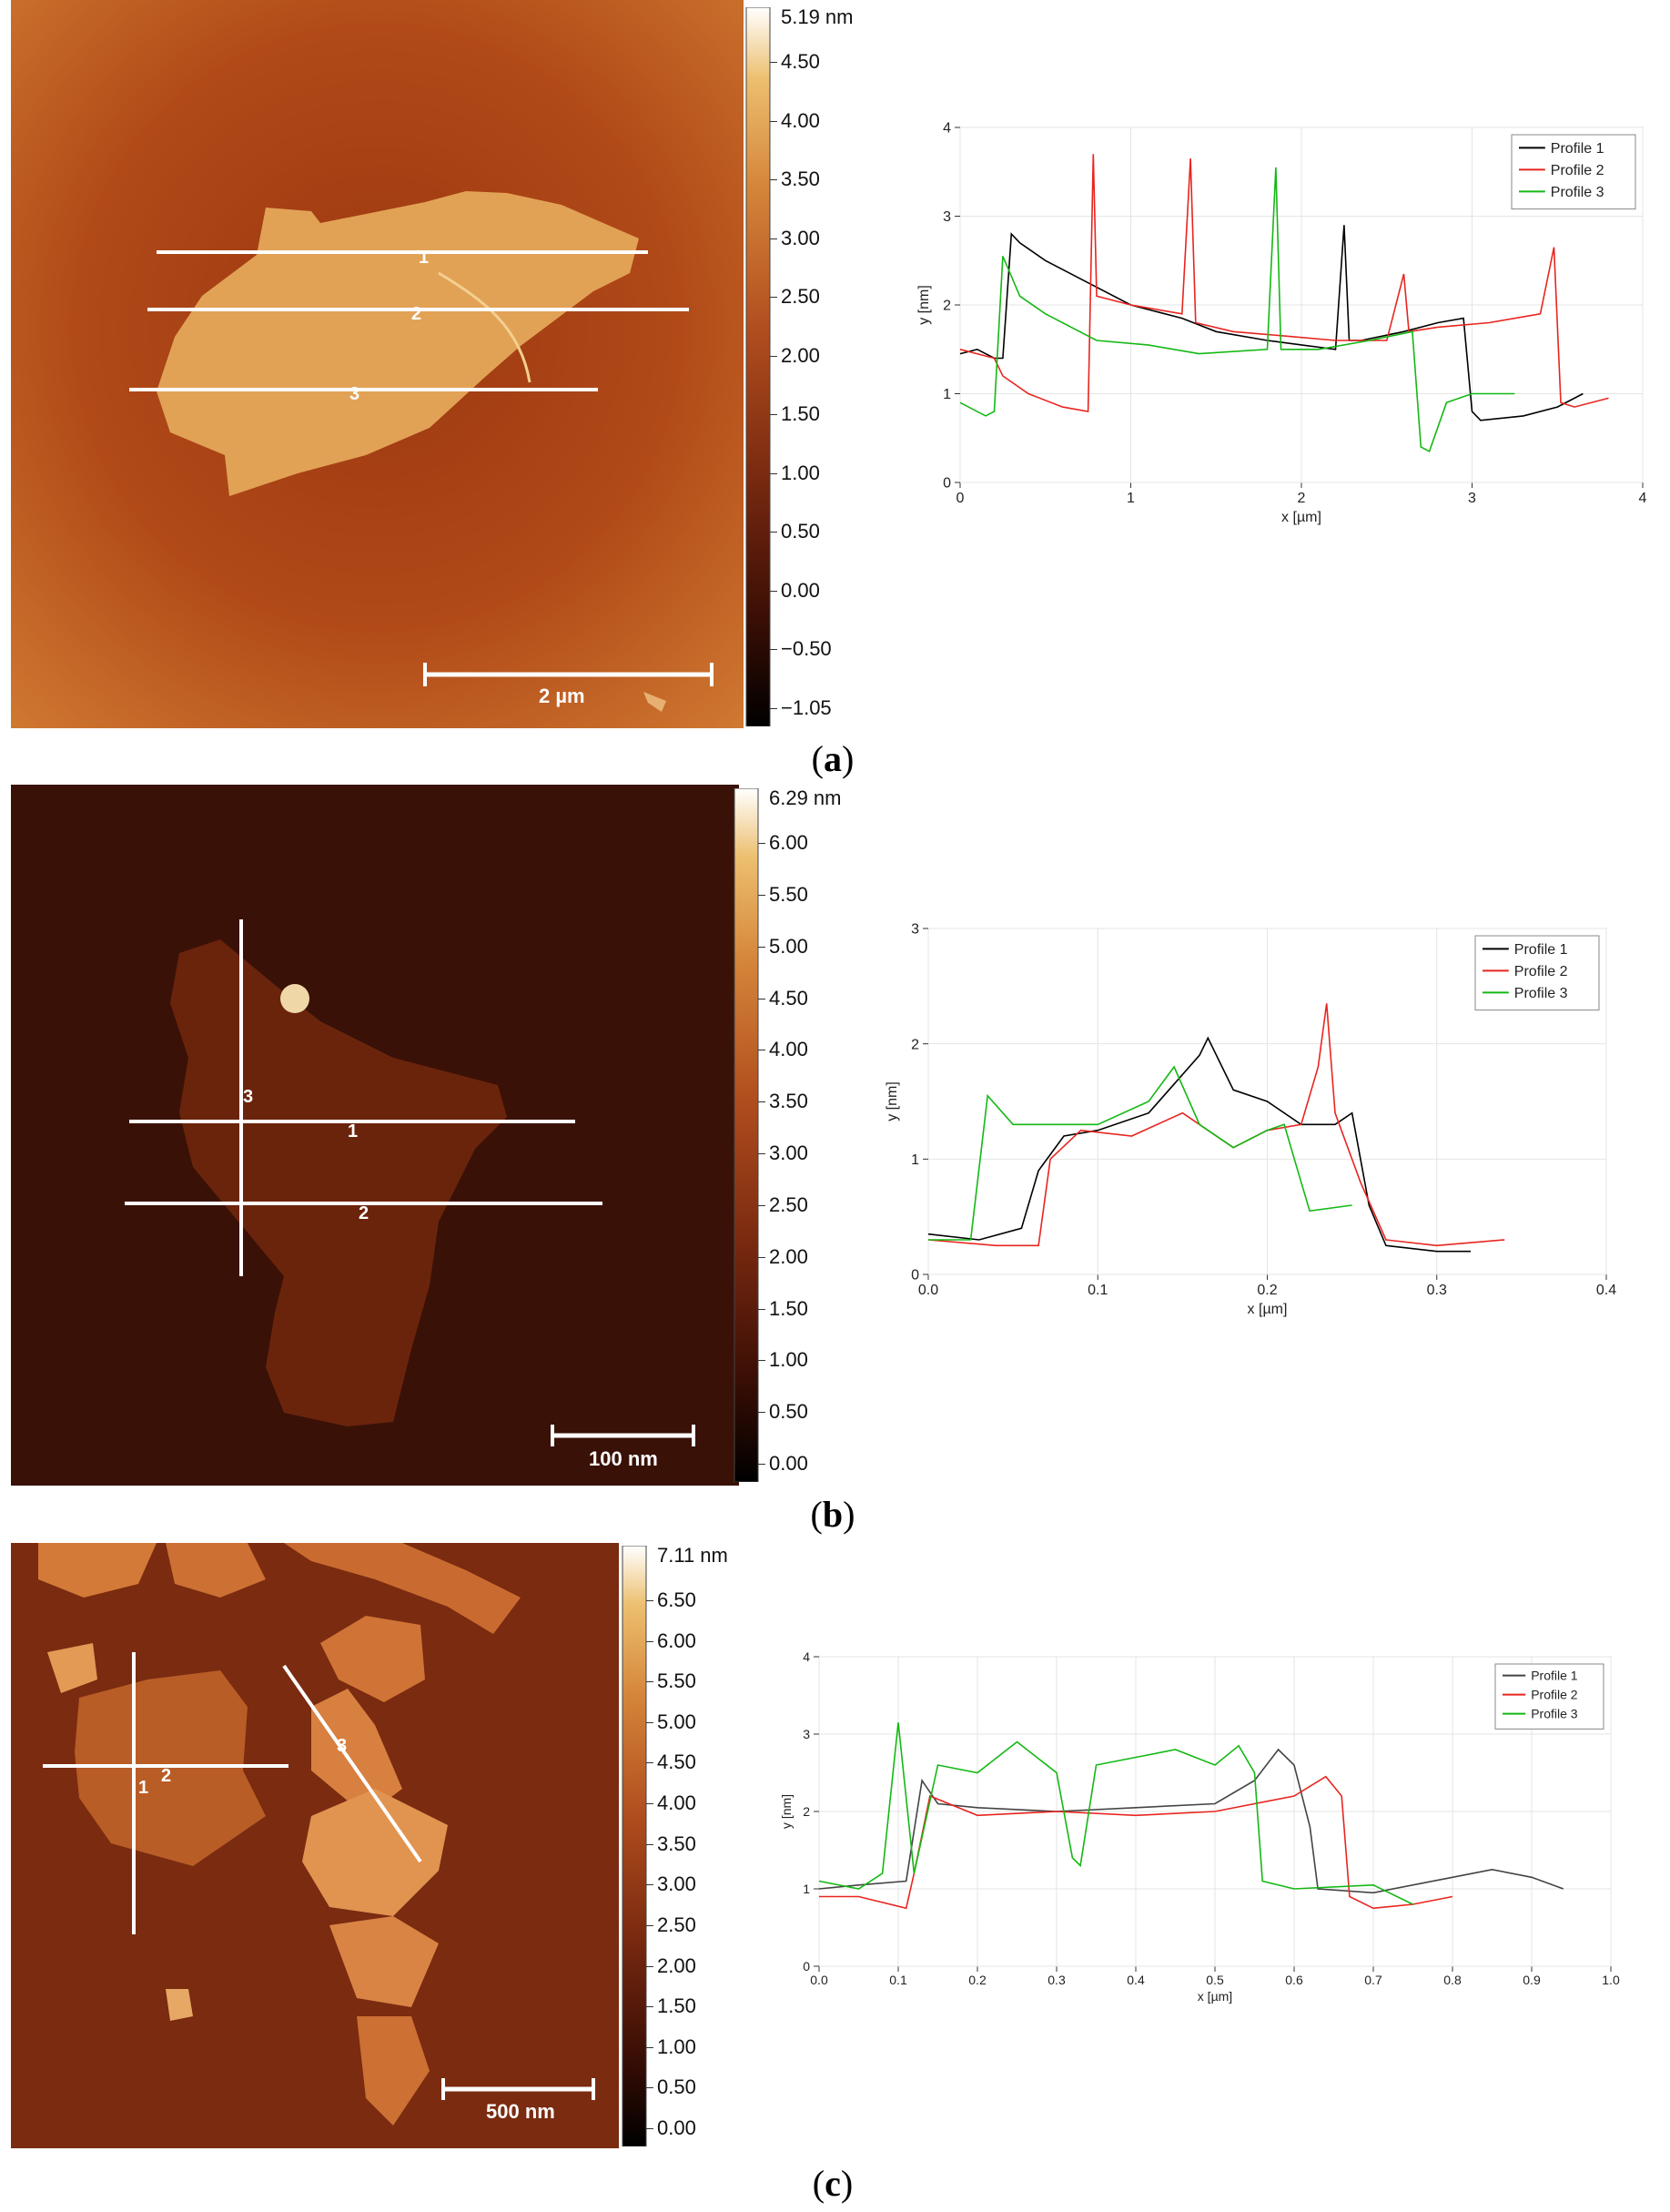 The height and width of the screenshot is (2212, 1670). Describe the element at coordinates (1452, 1980) in the screenshot. I see `x-tick-label: 0.8` at that location.